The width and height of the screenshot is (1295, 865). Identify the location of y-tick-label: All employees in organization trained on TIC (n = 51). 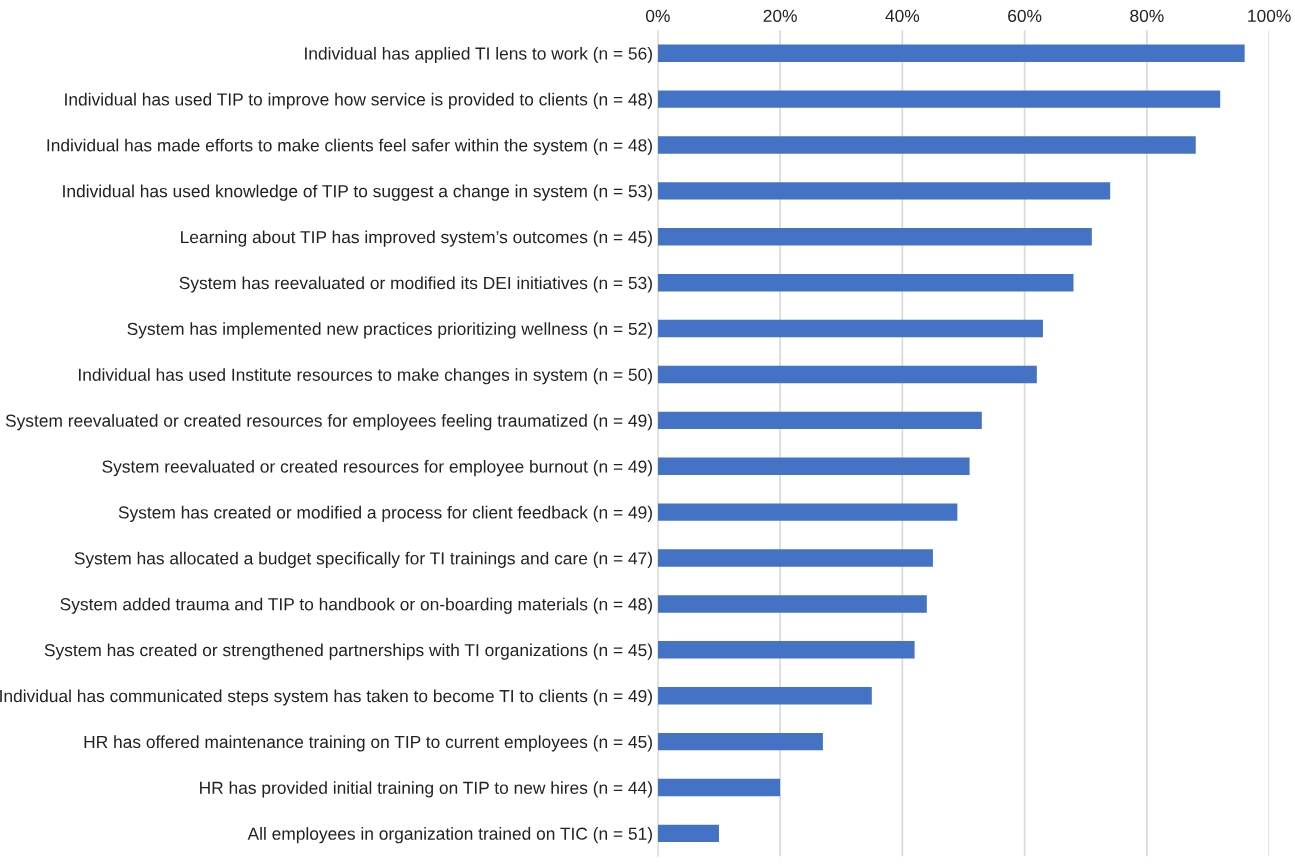
(449, 835).